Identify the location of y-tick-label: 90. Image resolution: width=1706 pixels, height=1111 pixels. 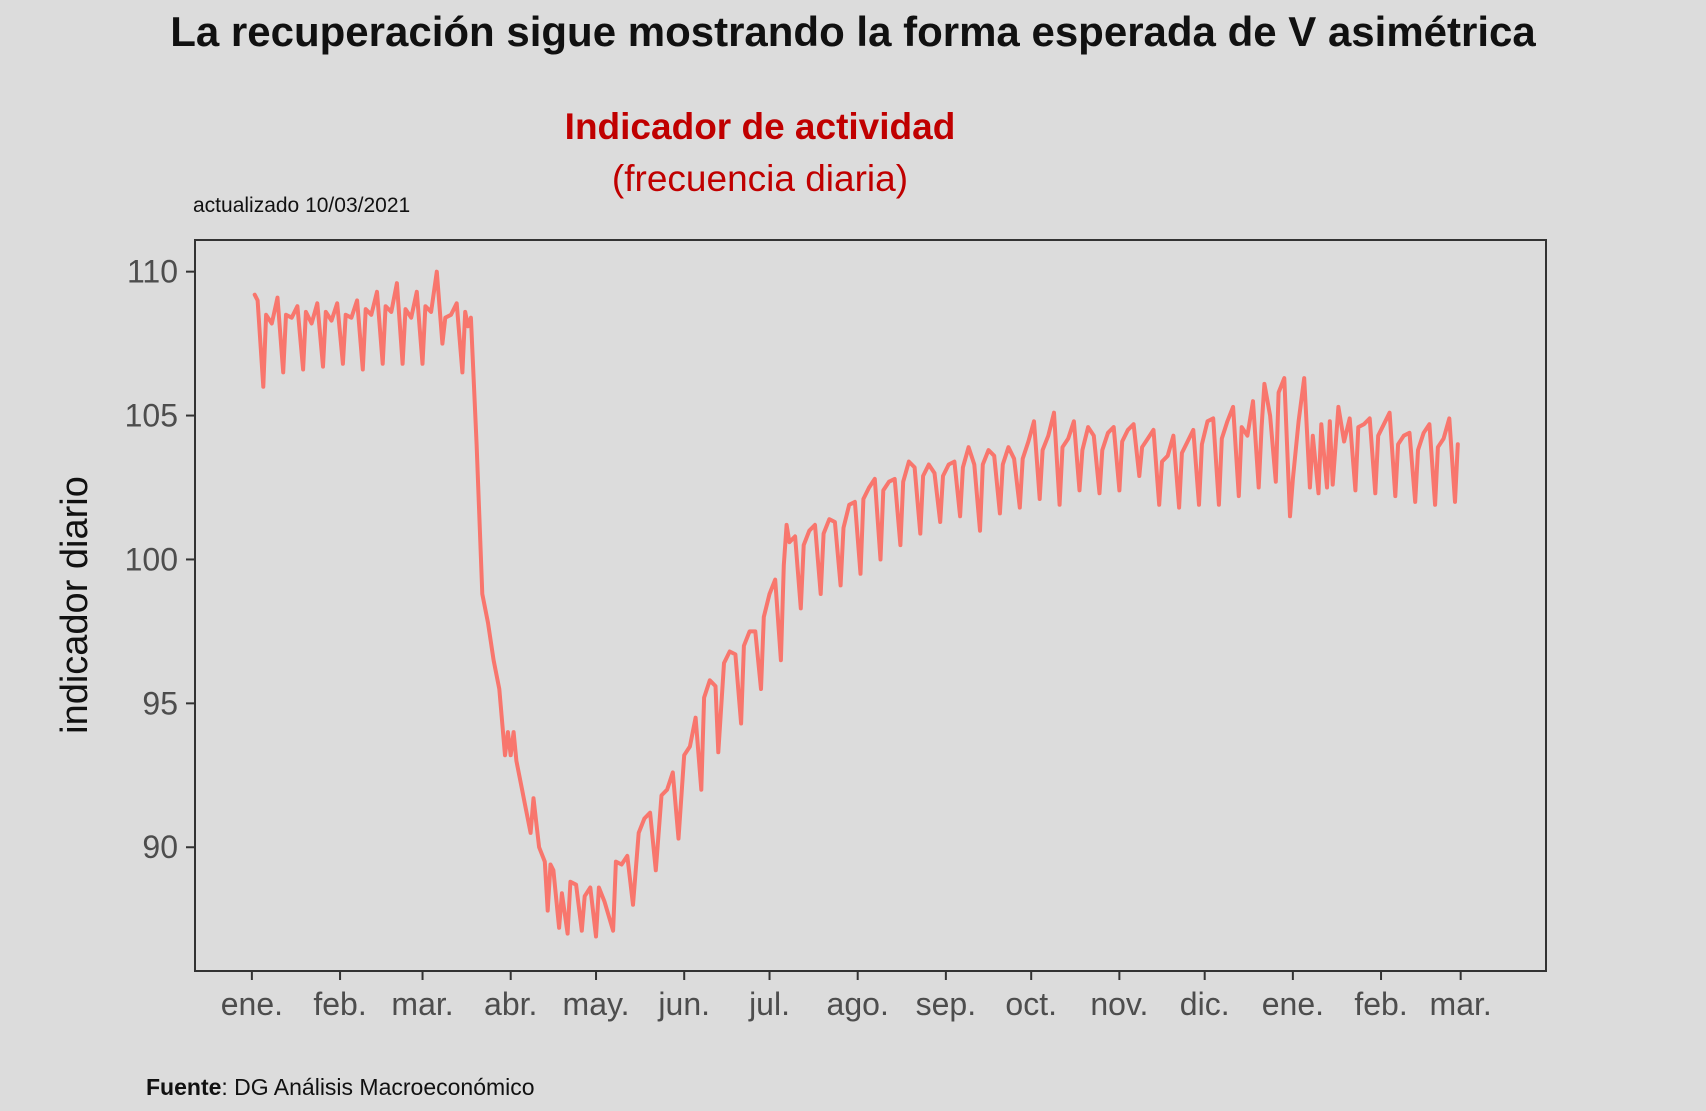
(160, 847).